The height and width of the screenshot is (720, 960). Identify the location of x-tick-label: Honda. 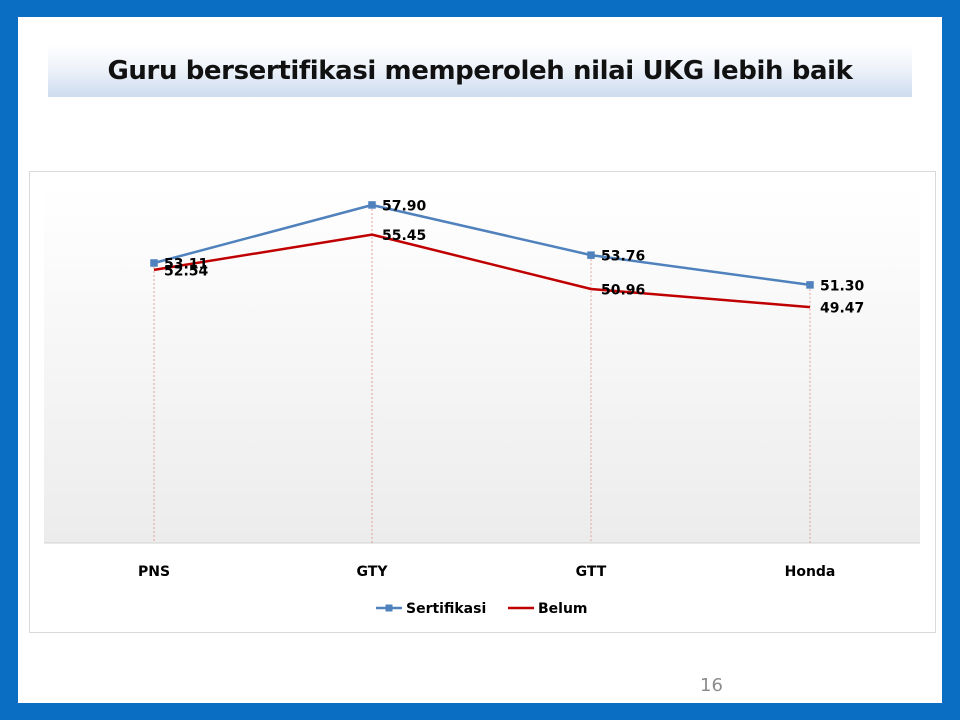
(810, 572).